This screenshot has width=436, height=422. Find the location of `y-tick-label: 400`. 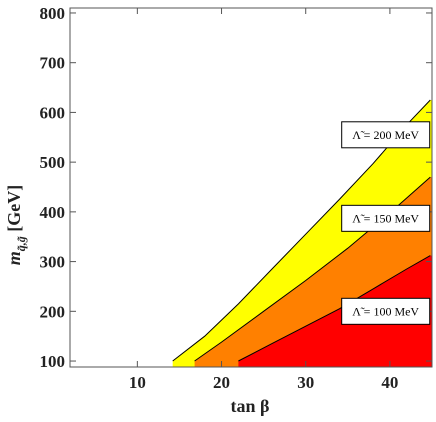

y-tick-label: 400 is located at coordinates (53, 212).